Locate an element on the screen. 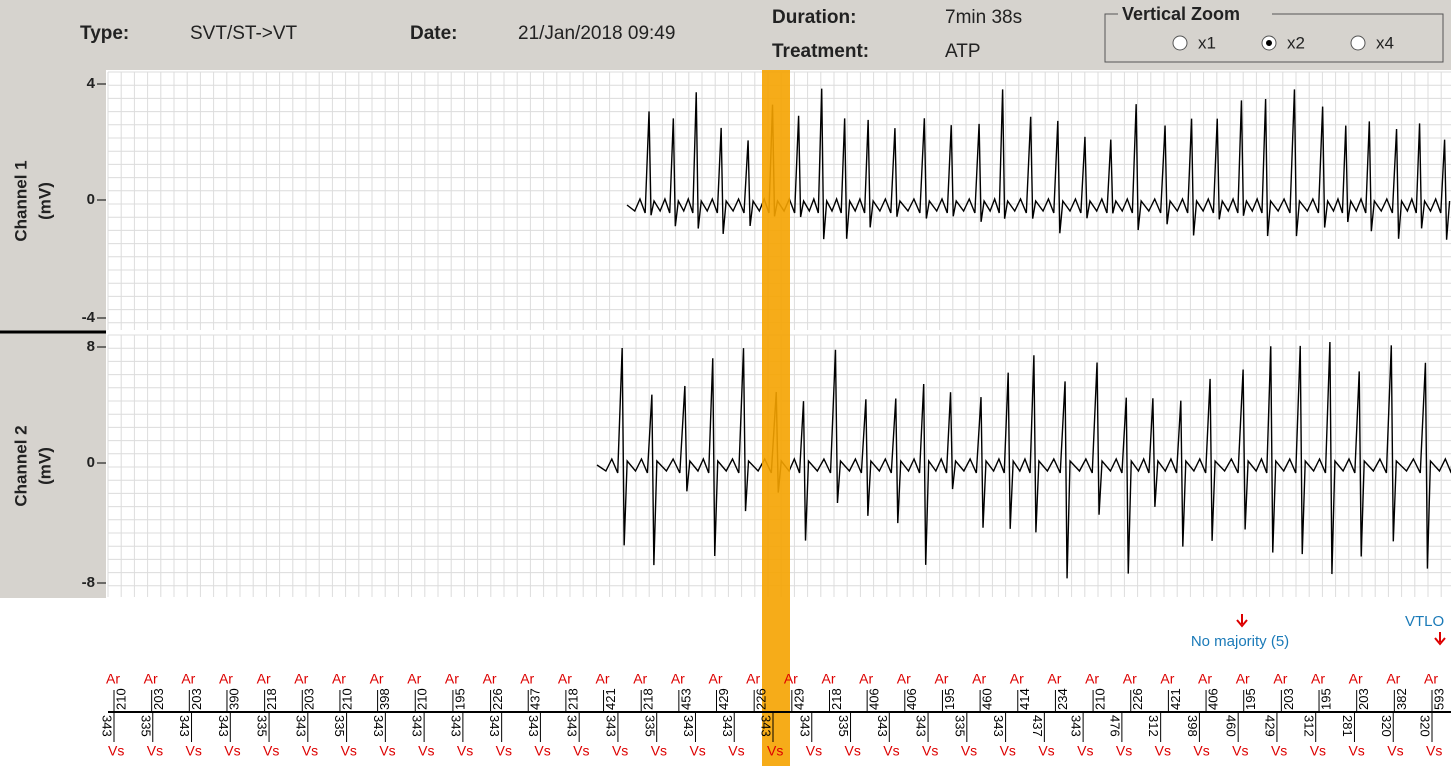 Image resolution: width=1451 pixels, height=766 pixels. date-value: 21/Jan/2018 09:49 is located at coordinates (596, 33).